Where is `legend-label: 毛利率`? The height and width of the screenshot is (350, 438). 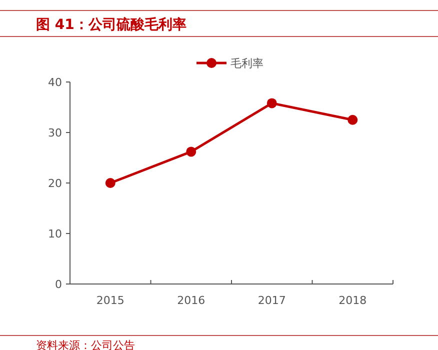
legend-label: 毛利率 is located at coordinates (247, 63).